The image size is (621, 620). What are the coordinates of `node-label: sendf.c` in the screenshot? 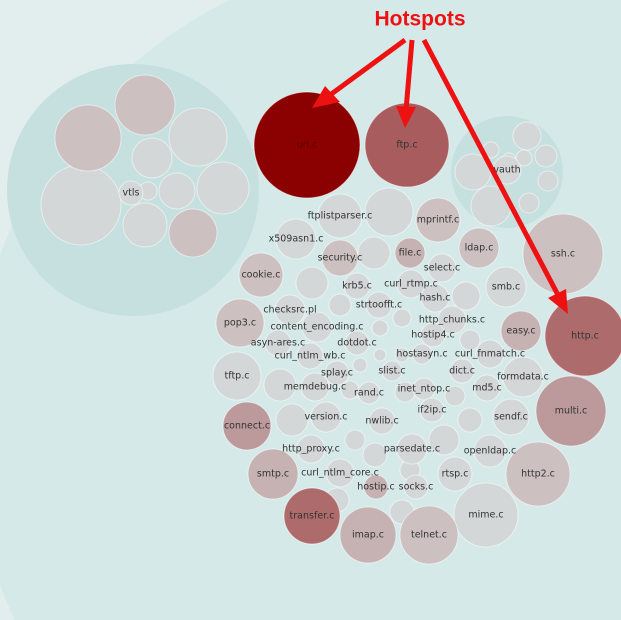 It's located at (511, 417).